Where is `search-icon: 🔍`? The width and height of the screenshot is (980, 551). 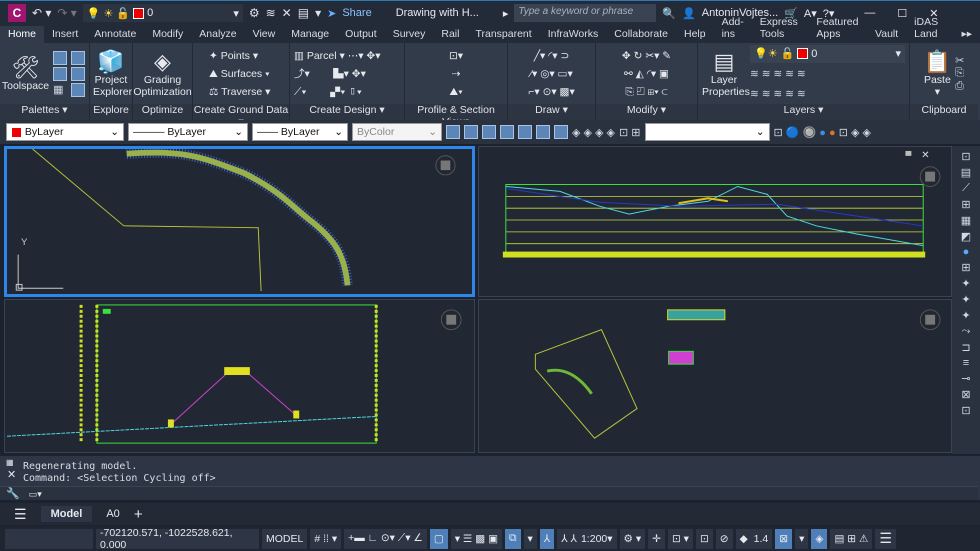
search-icon: 🔍 is located at coordinates (669, 13).